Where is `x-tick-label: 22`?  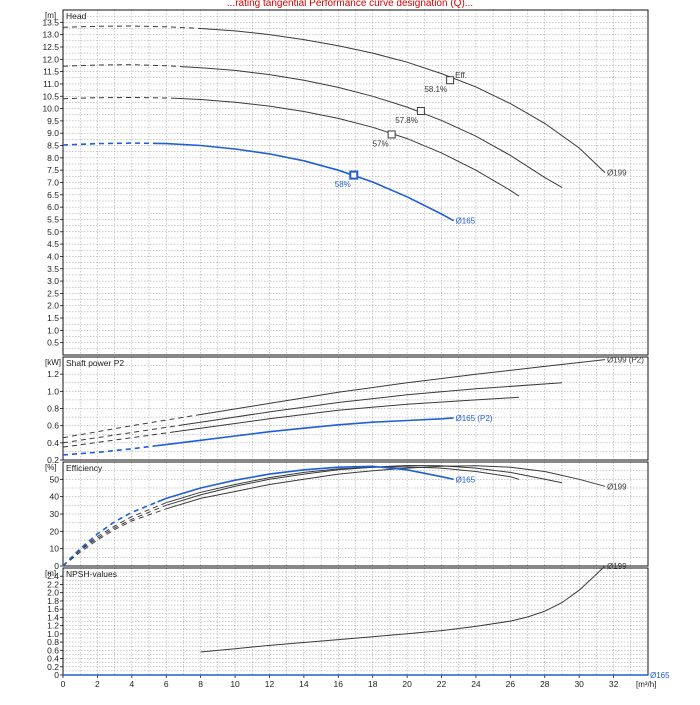
x-tick-label: 22 is located at coordinates (442, 684).